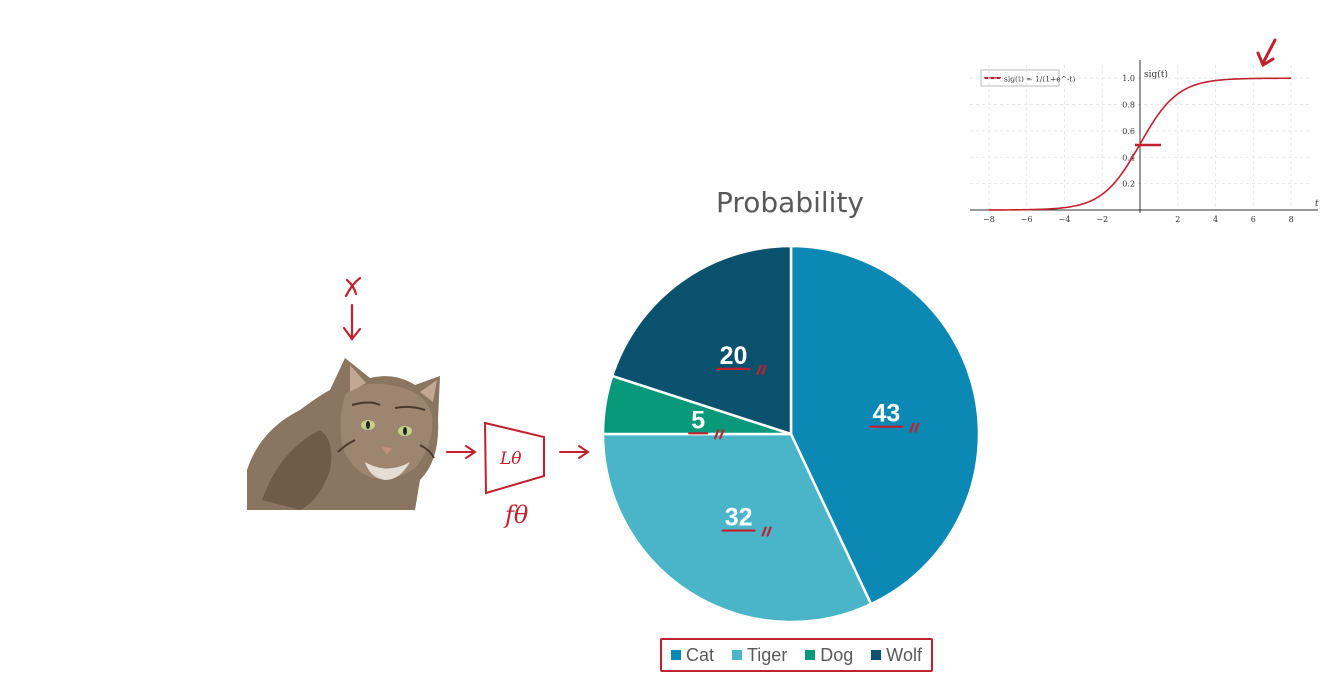  I want to click on ink-underline-cat, so click(894, 427).